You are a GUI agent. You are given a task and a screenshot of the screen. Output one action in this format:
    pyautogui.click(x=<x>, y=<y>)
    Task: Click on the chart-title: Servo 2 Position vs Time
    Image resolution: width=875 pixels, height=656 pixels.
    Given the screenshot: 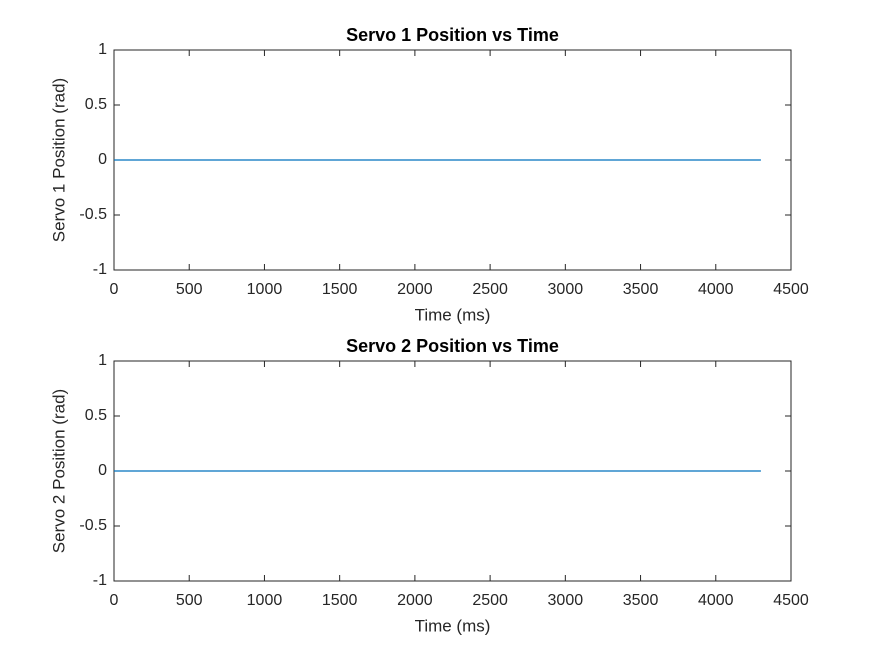 What is the action you would take?
    pyautogui.click(x=452, y=346)
    